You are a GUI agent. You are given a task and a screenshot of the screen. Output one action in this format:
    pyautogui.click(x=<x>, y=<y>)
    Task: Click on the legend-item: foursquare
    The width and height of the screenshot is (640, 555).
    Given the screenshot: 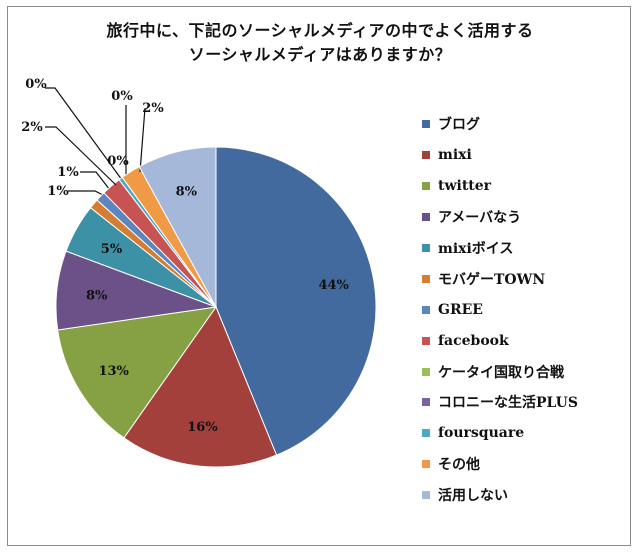 What is the action you would take?
    pyautogui.click(x=522, y=433)
    